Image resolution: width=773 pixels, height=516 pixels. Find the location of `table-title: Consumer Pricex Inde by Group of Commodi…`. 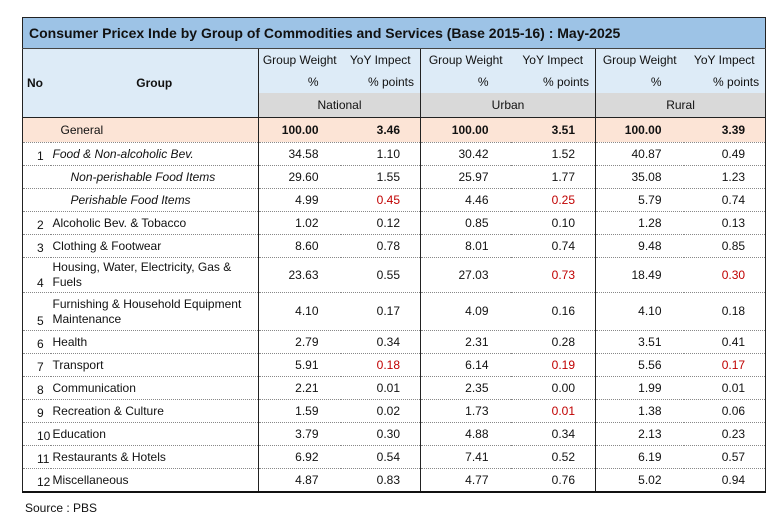

table-title: Consumer Pricex Inde by Group of Commodi… is located at coordinates (394, 33).